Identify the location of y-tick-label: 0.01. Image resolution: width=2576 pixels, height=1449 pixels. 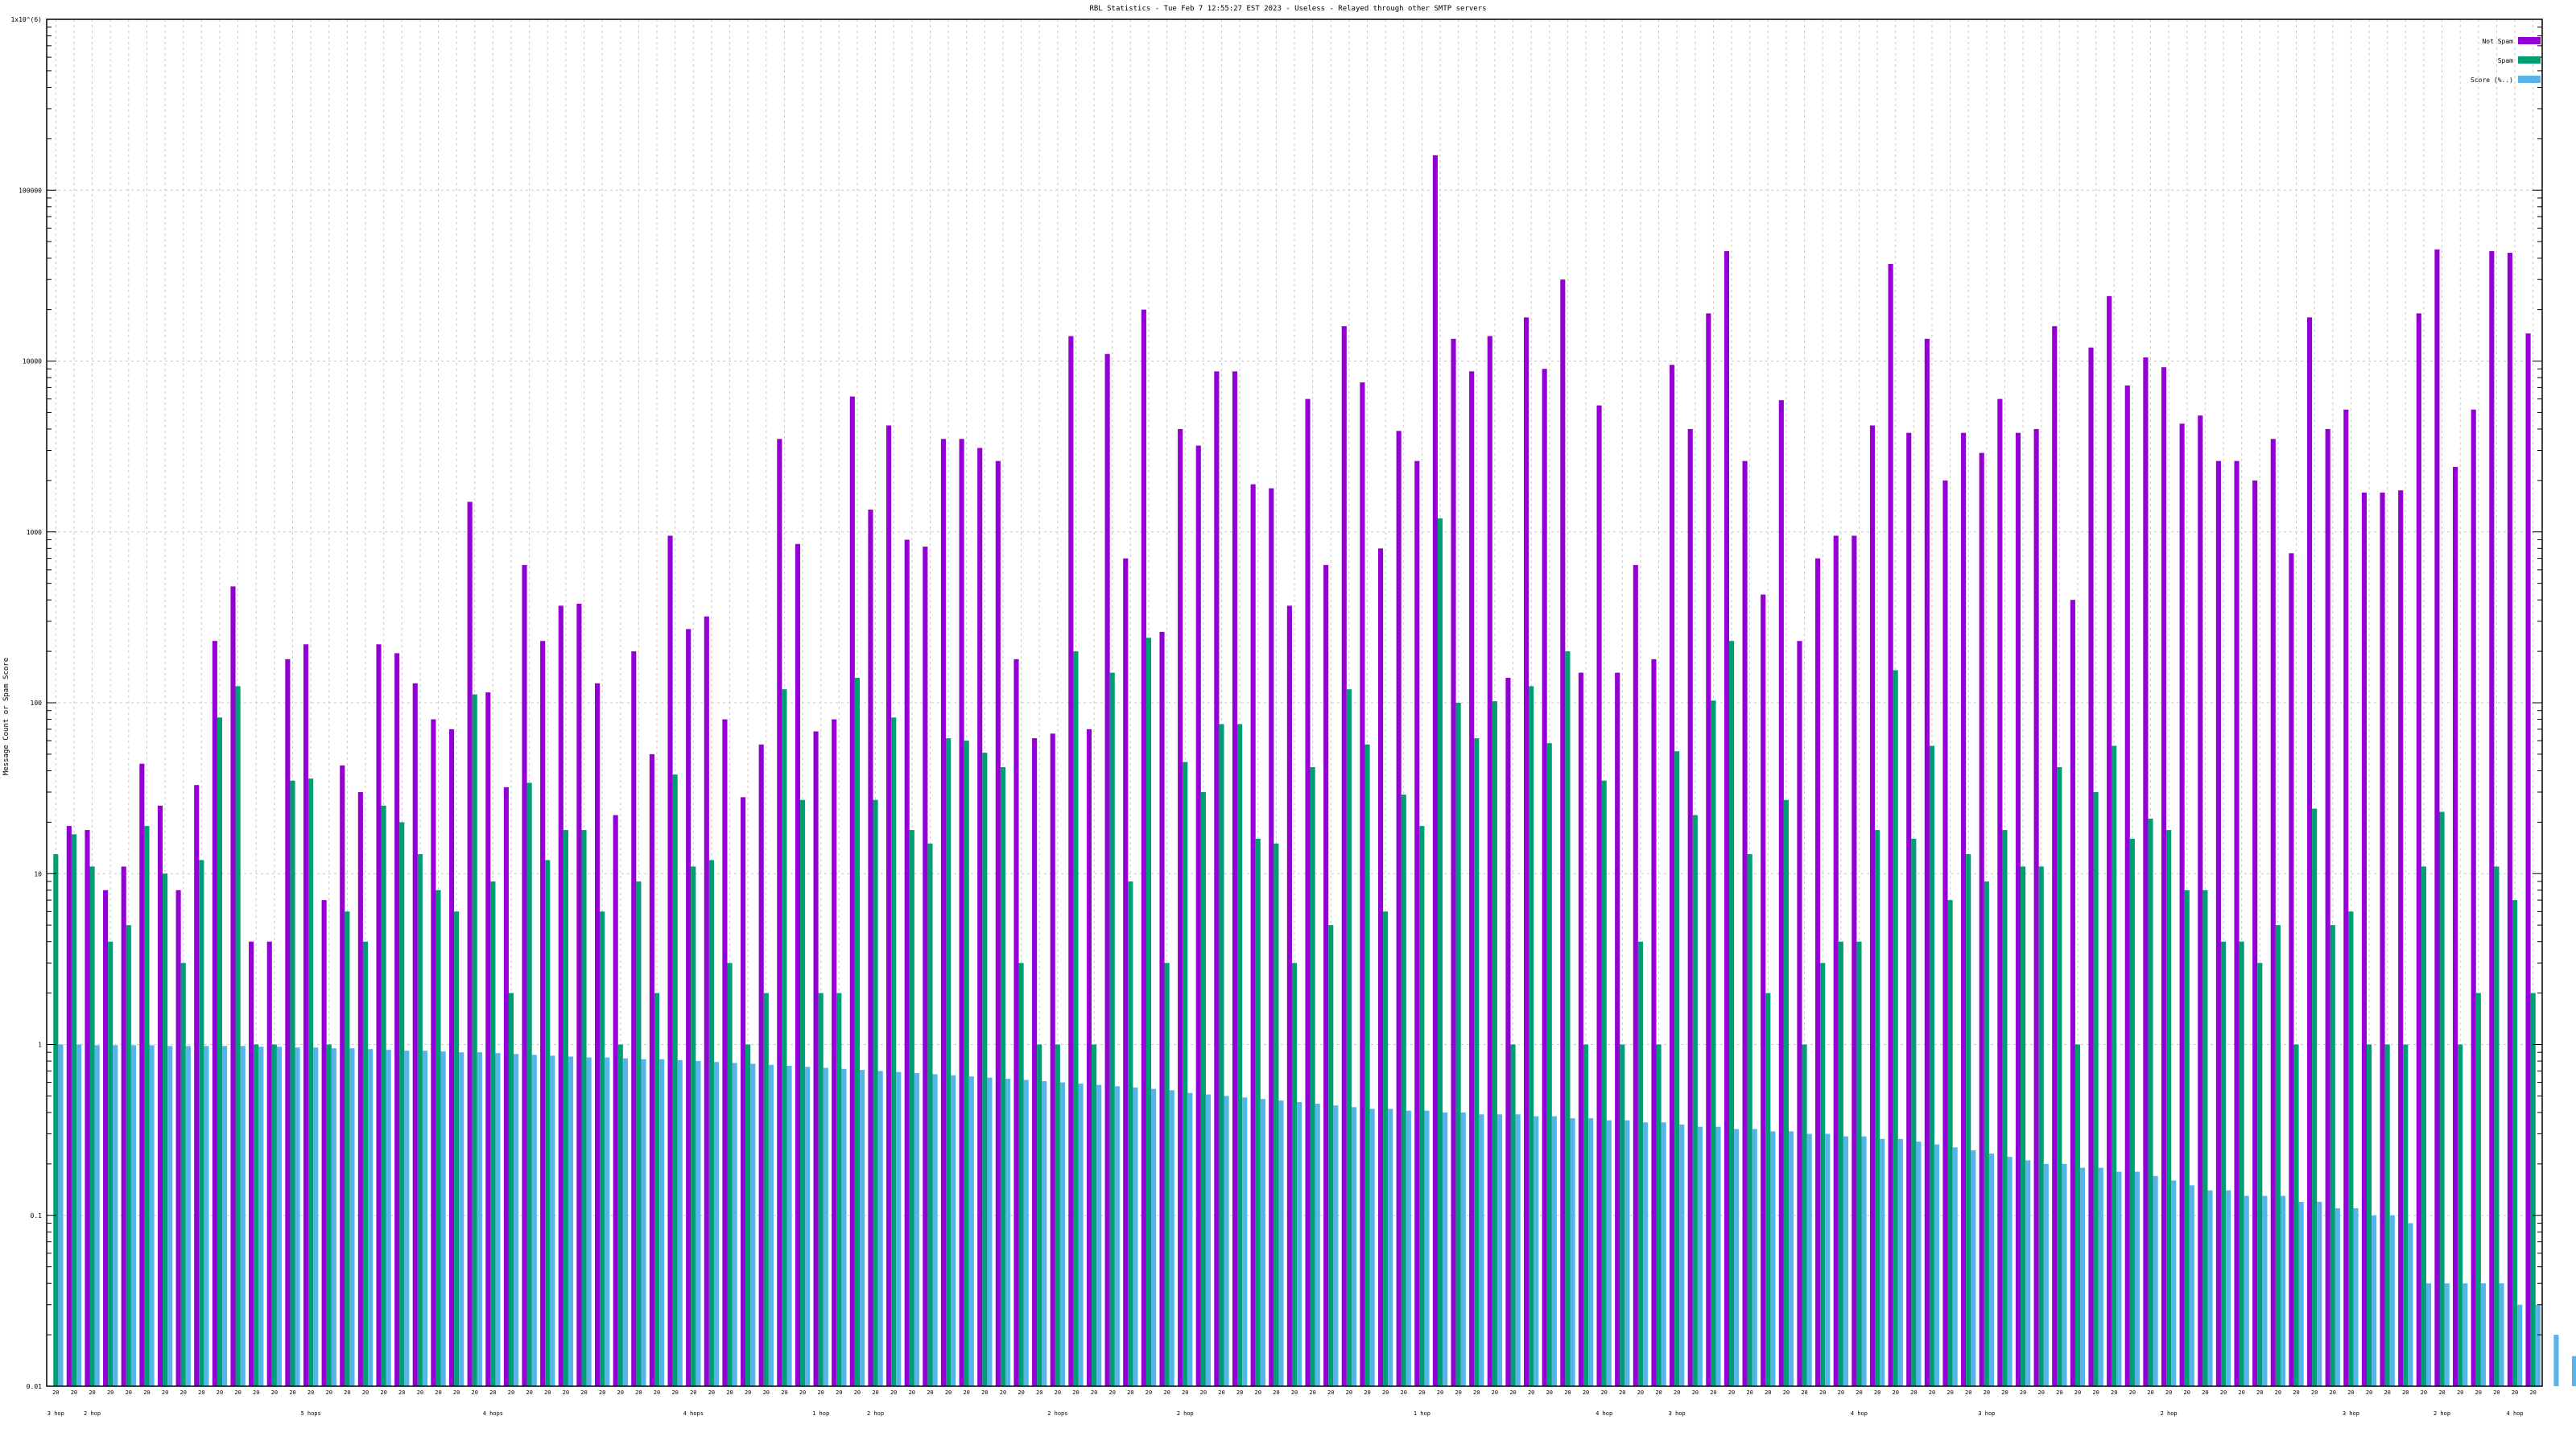
(34, 1386).